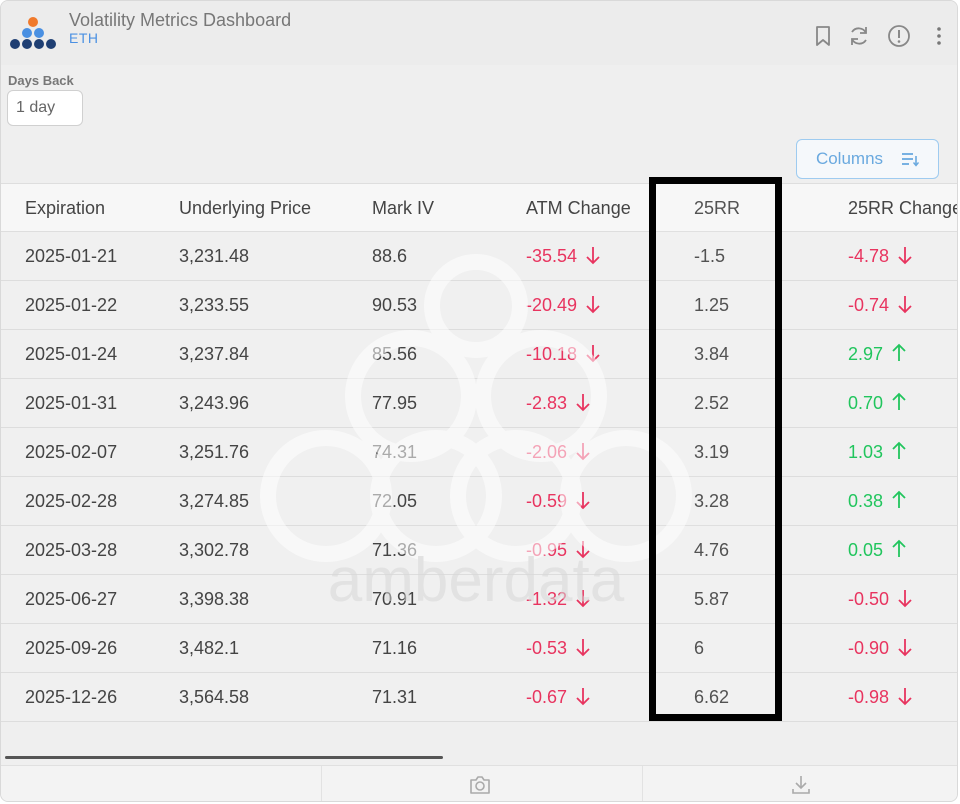  I want to click on underlying-price-cell: 3,302.78, so click(214, 550).